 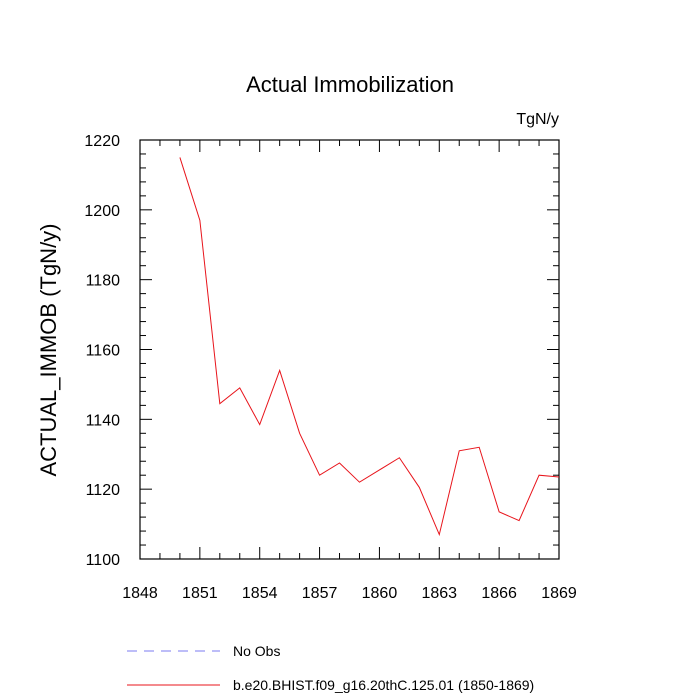 What do you see at coordinates (559, 593) in the screenshot?
I see `x-tick-label: 1869` at bounding box center [559, 593].